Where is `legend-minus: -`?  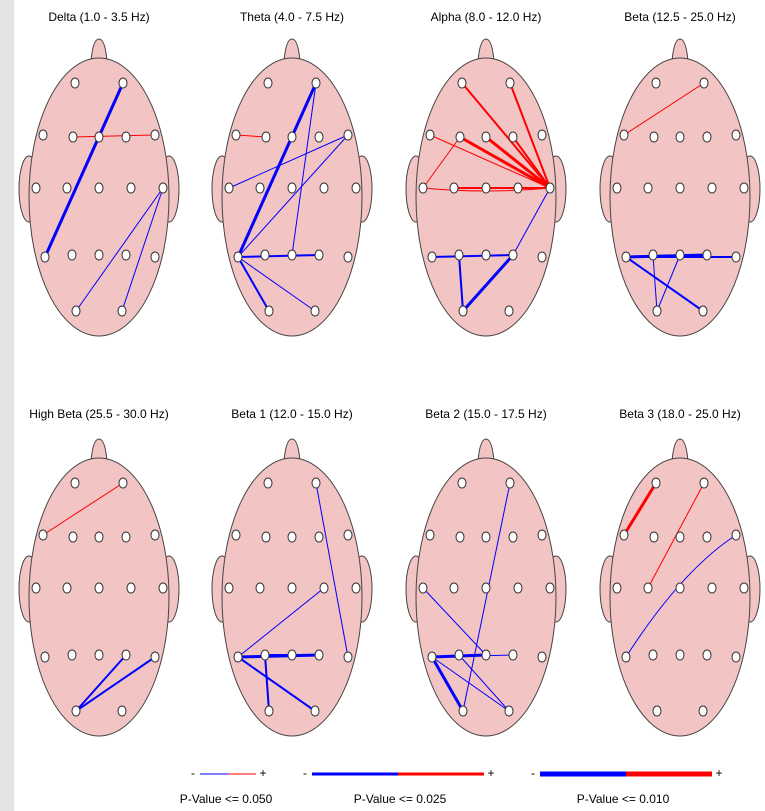 legend-minus: - is located at coordinates (193, 773).